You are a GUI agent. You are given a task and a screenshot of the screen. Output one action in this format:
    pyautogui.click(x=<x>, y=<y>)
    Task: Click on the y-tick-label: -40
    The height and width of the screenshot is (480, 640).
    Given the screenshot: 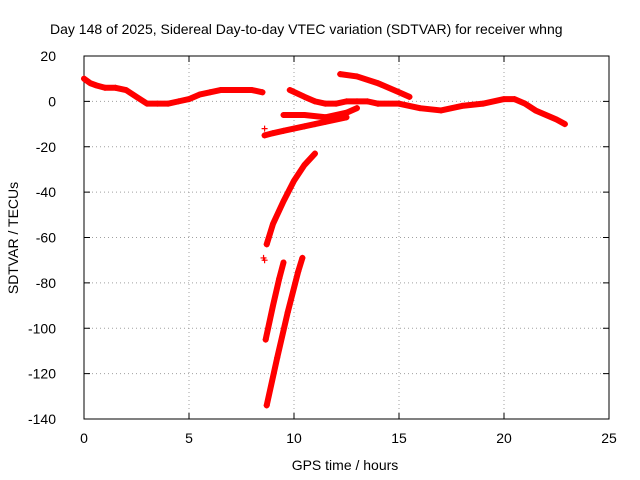 What is the action you would take?
    pyautogui.click(x=46, y=192)
    